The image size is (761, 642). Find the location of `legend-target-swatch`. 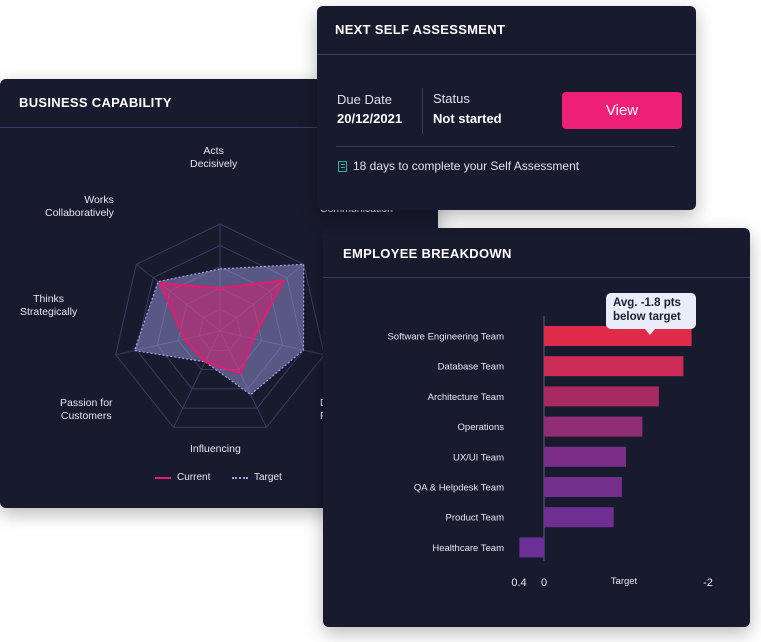

legend-target-swatch is located at coordinates (240, 477).